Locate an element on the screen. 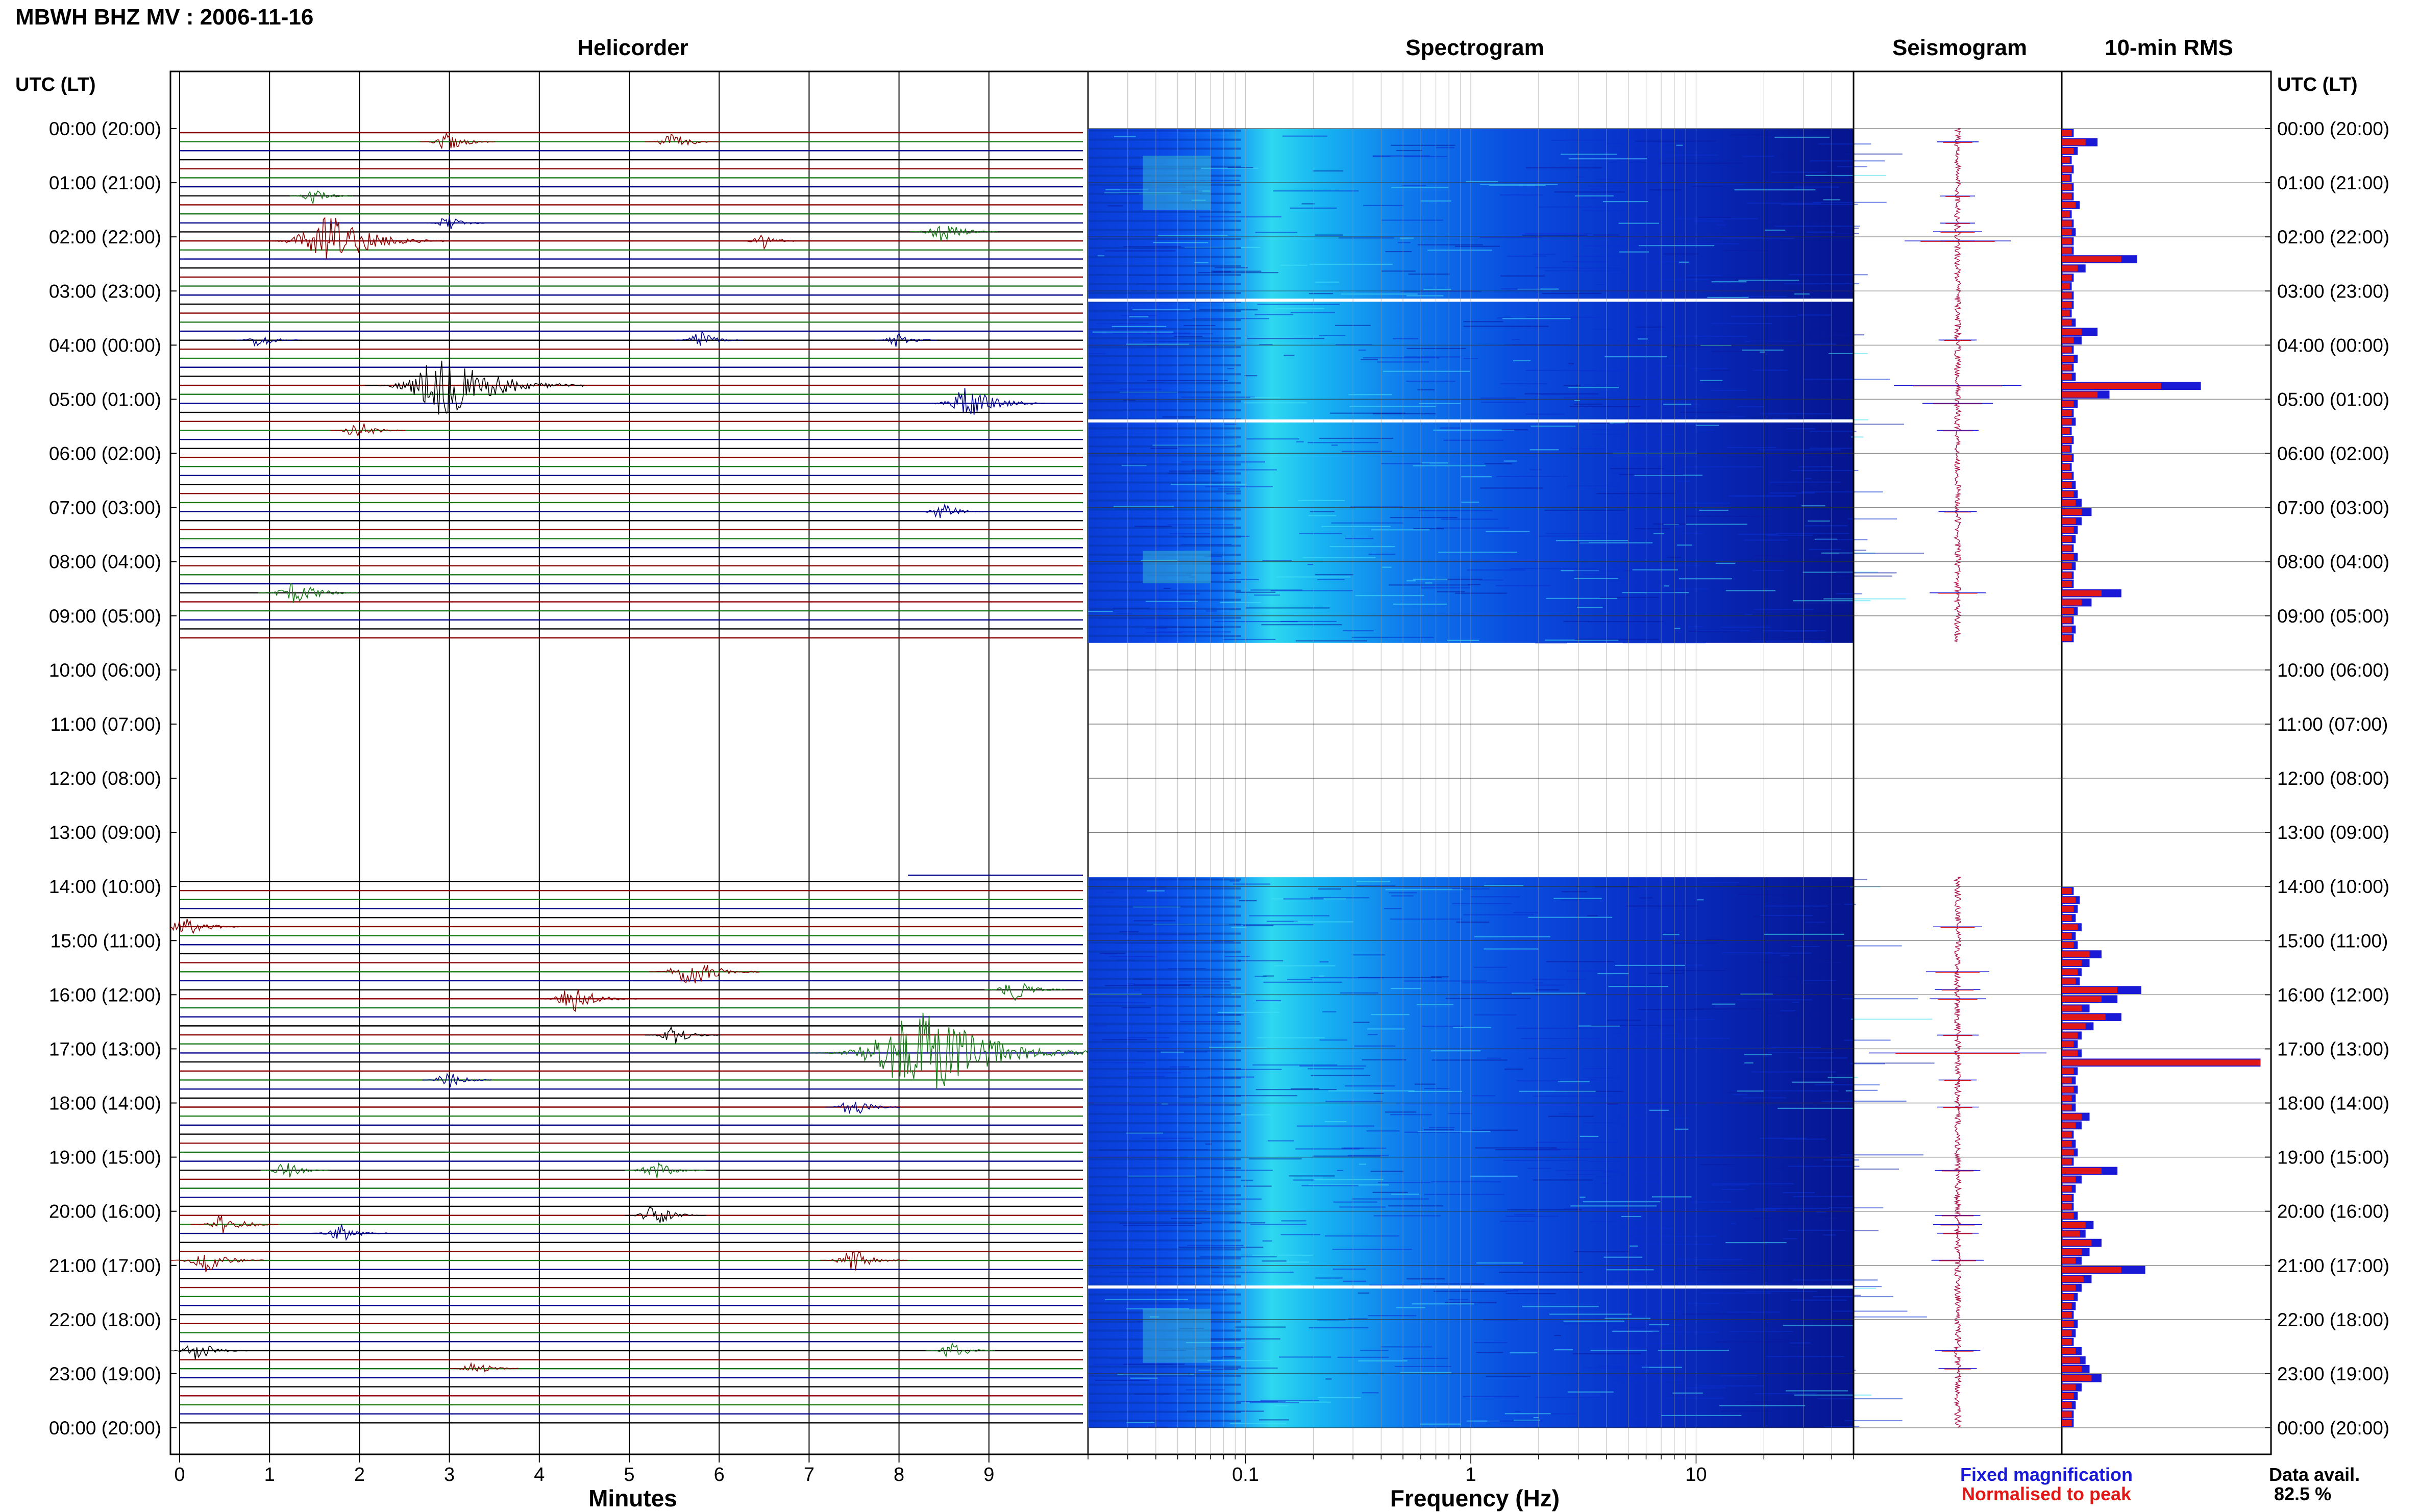  hour-label-right: 05:00 (01:00) is located at coordinates (2333, 399).